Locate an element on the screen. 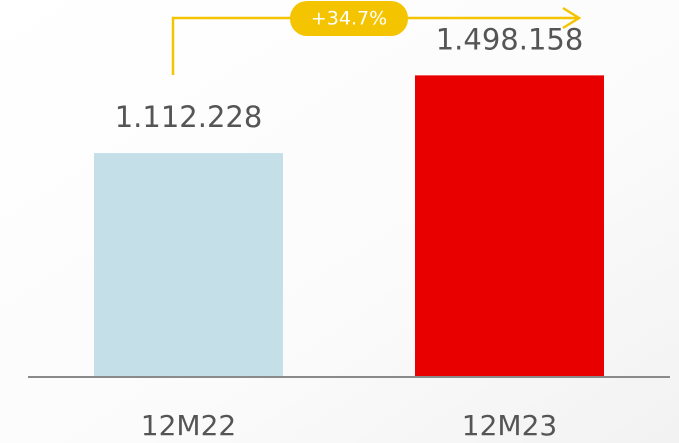 The height and width of the screenshot is (443, 679). annotation-pill is located at coordinates (349, 18).